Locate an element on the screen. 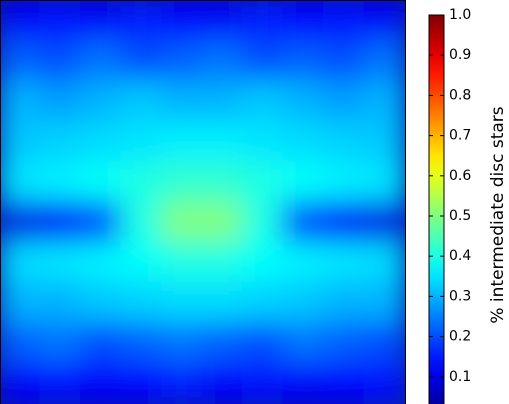 The height and width of the screenshot is (404, 509). colorbar-label: % intermediate disc stars is located at coordinates (498, 214).